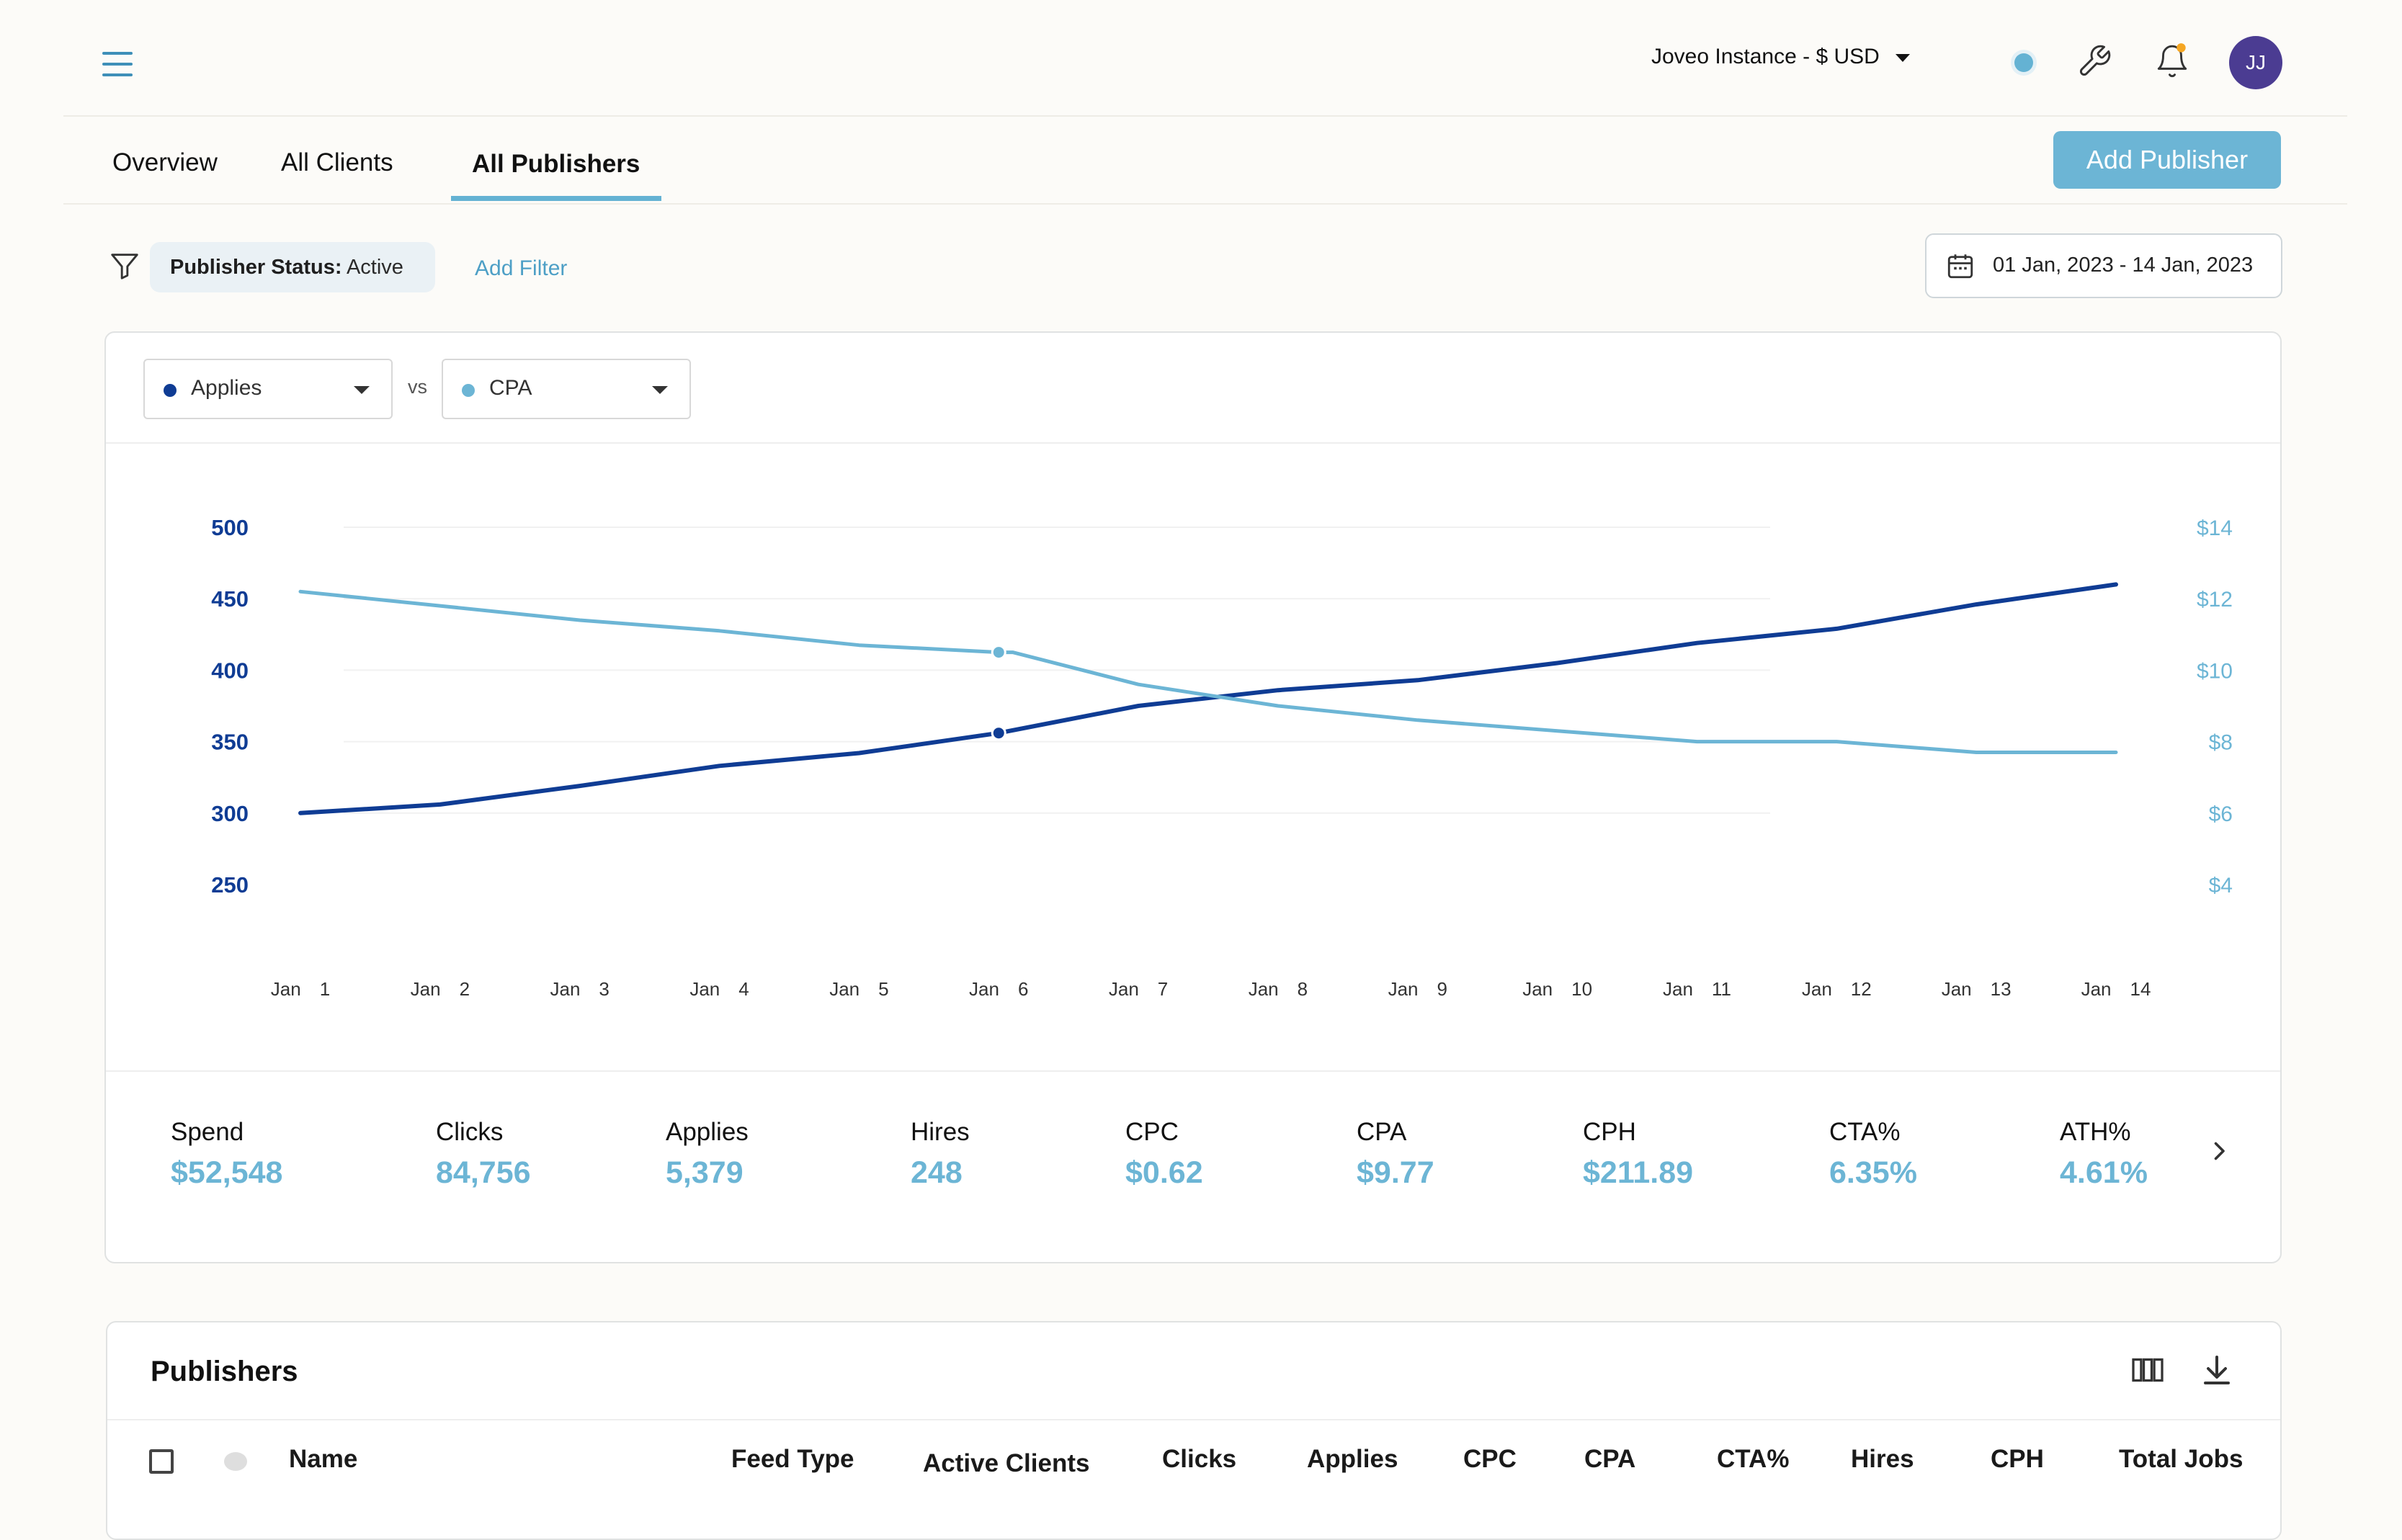  What do you see at coordinates (226, 1154) in the screenshot?
I see `metric-spend: Spend $52,548` at bounding box center [226, 1154].